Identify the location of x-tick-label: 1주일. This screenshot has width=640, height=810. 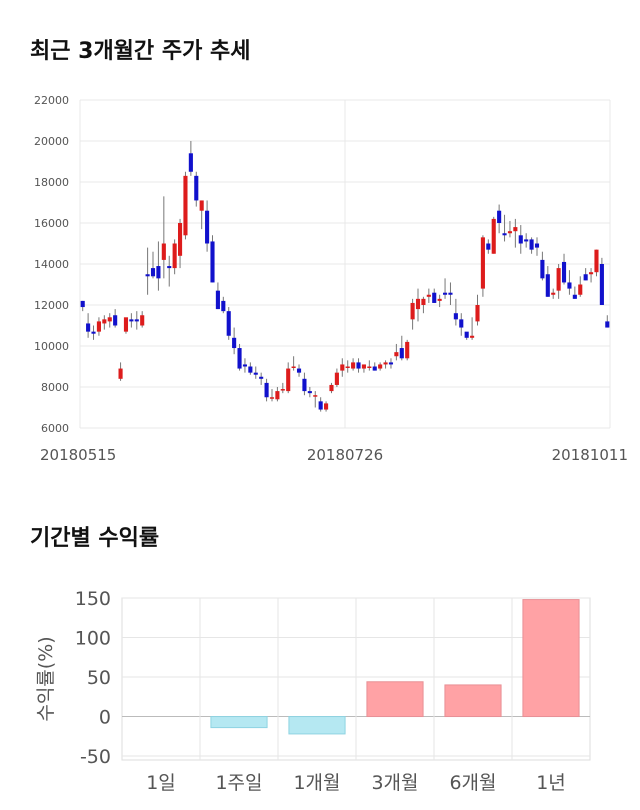
(238, 783).